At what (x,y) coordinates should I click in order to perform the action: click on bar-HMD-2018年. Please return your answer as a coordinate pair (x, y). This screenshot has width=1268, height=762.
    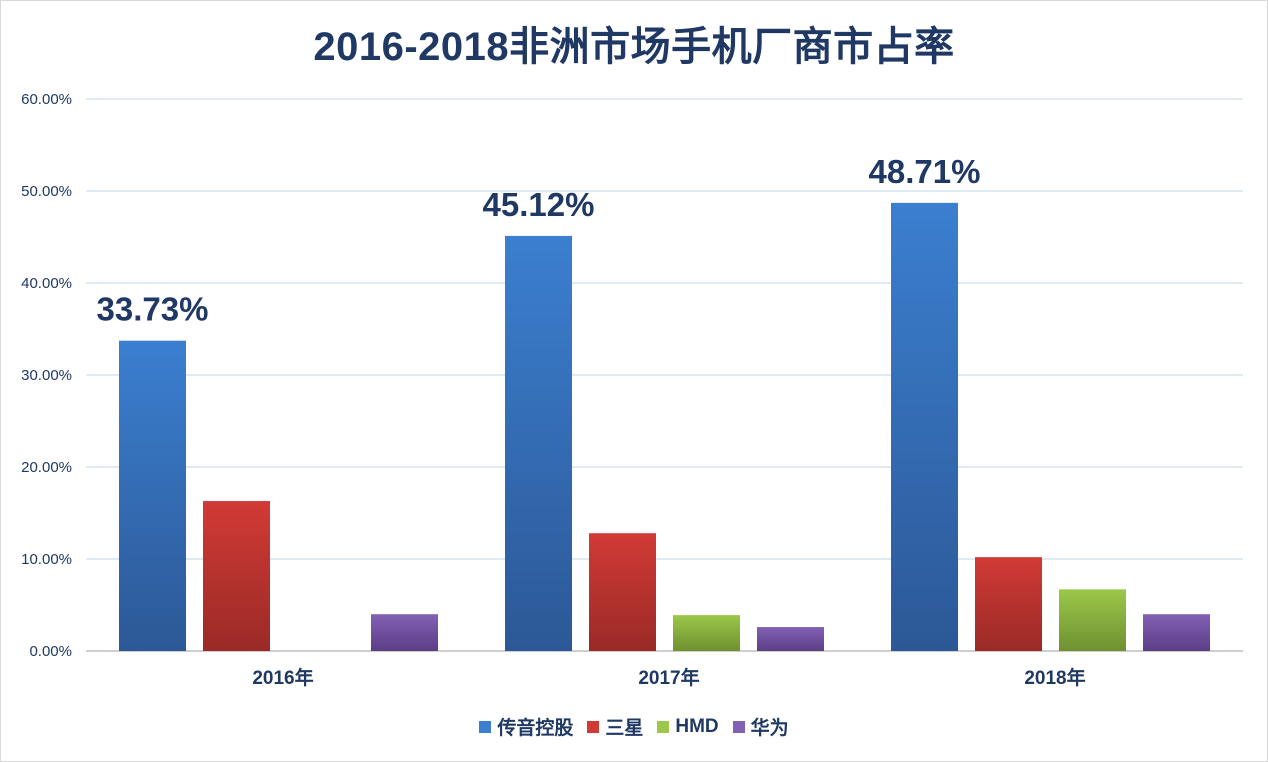
    Looking at the image, I should click on (1092, 620).